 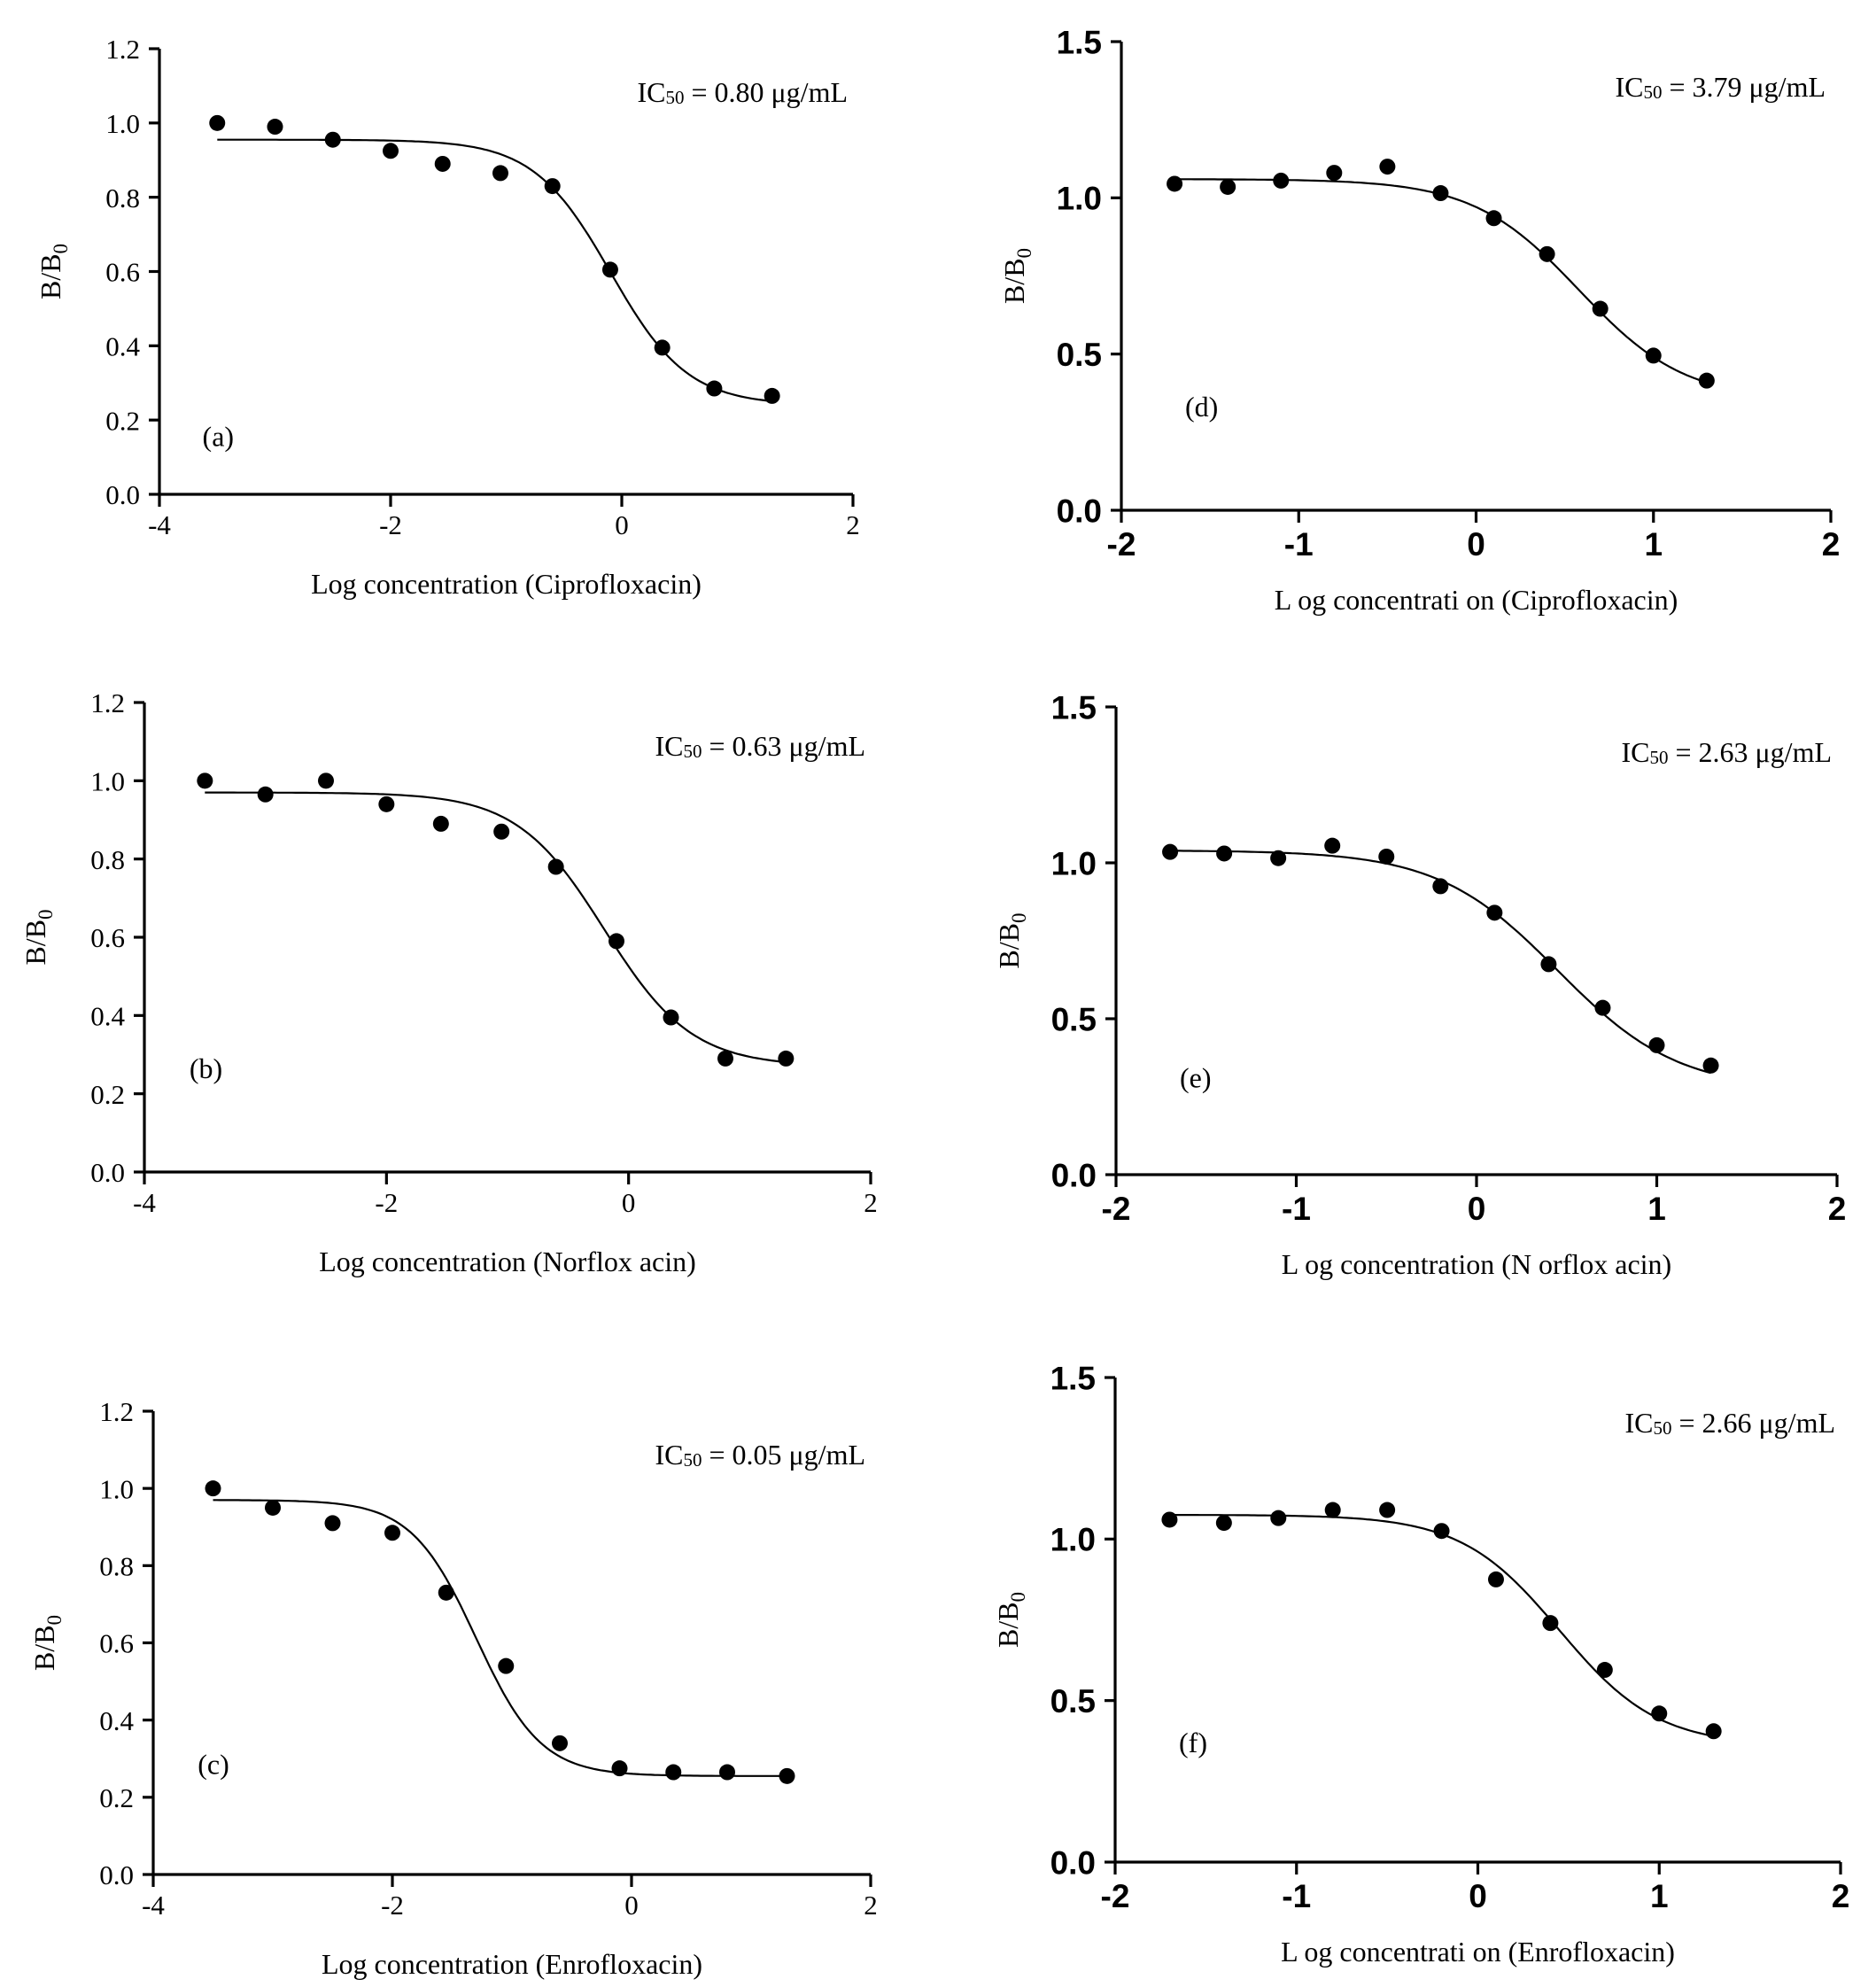 I want to click on ic50-annotation: IC50 = 0.05 μg/mL, so click(x=760, y=1455).